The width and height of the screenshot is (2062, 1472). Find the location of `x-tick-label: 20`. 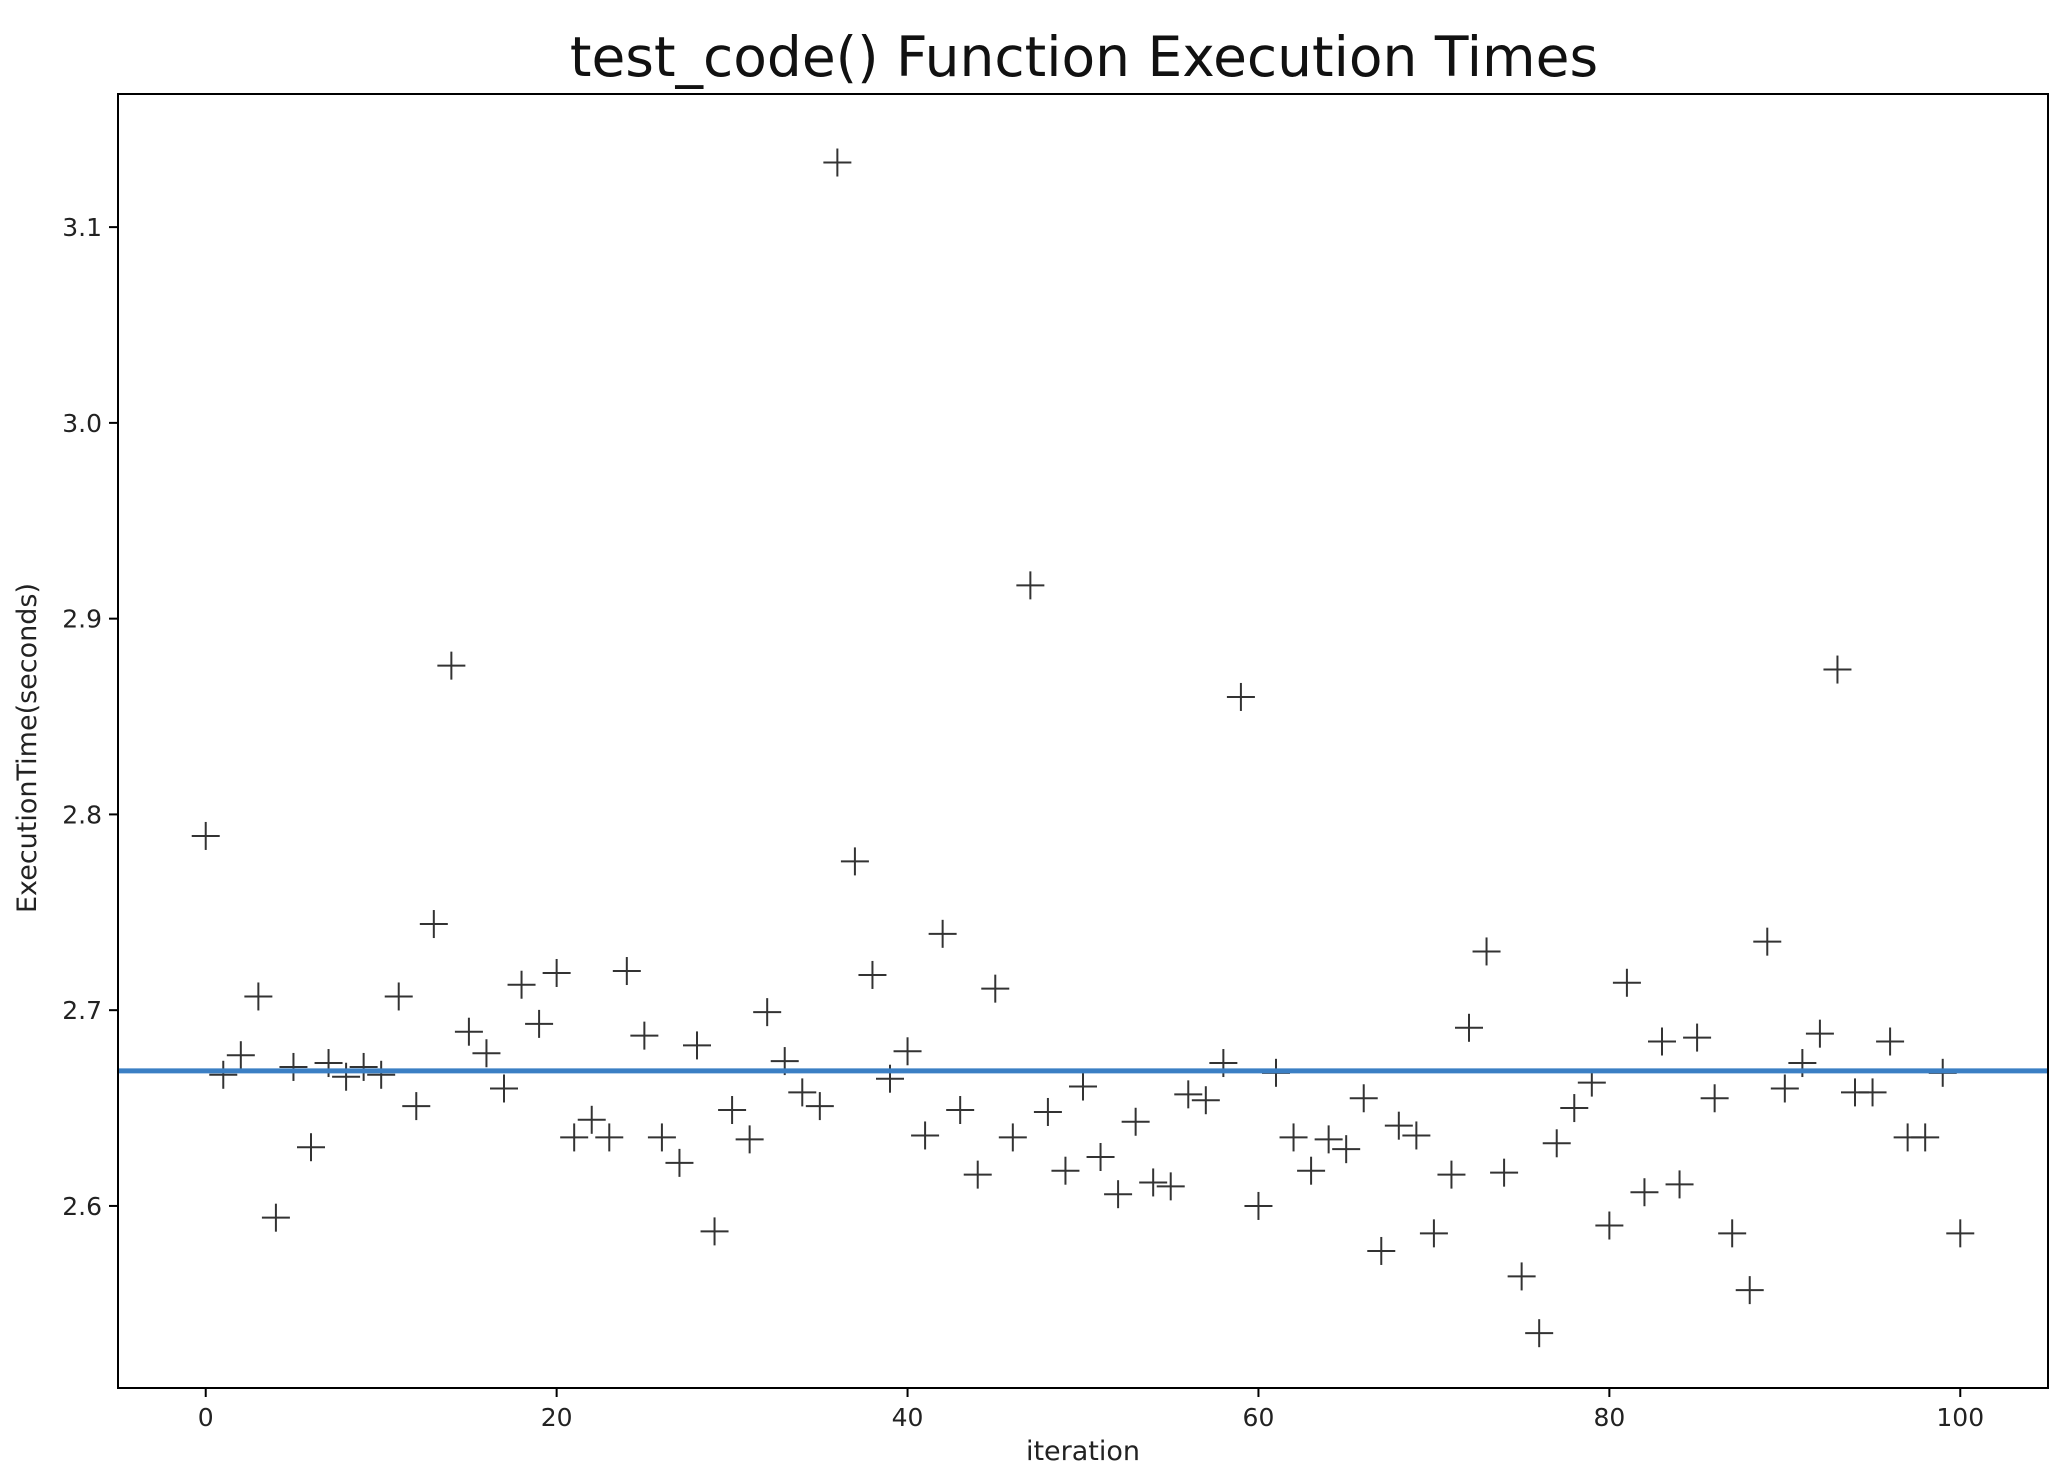

x-tick-label: 20 is located at coordinates (557, 1417).